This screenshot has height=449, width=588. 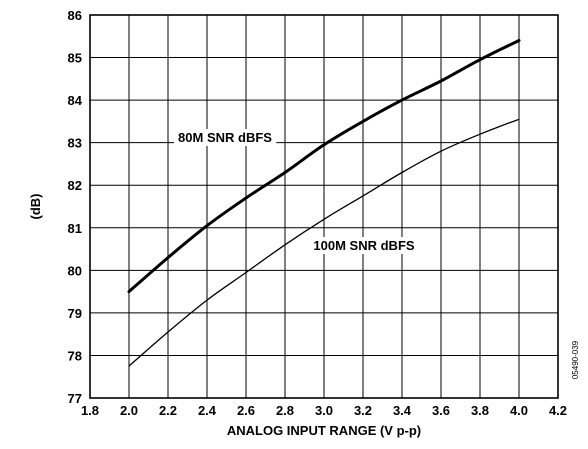 I want to click on series-label-80m-group: 80M SNR dBFS, so click(x=225, y=137).